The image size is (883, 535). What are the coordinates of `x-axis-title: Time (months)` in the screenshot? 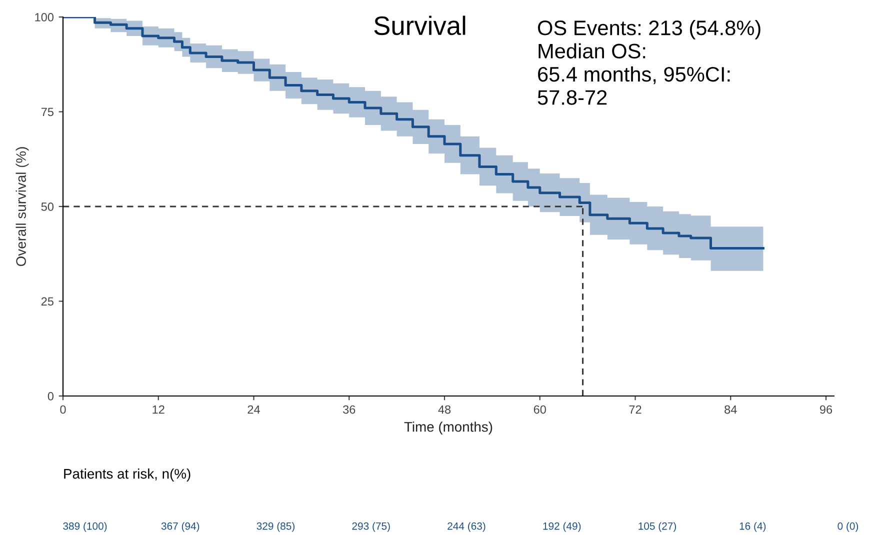 It's located at (448, 428).